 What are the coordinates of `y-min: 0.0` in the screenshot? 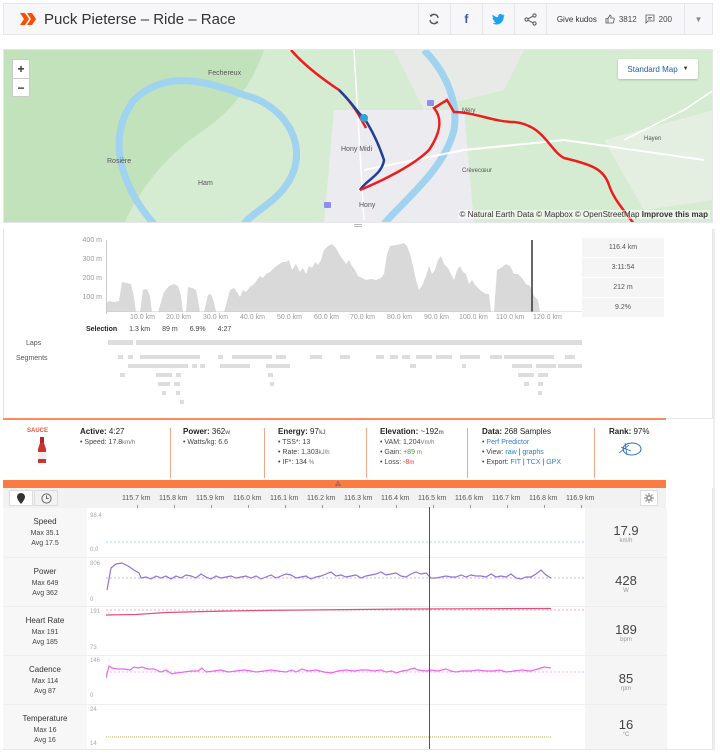 It's located at (94, 550).